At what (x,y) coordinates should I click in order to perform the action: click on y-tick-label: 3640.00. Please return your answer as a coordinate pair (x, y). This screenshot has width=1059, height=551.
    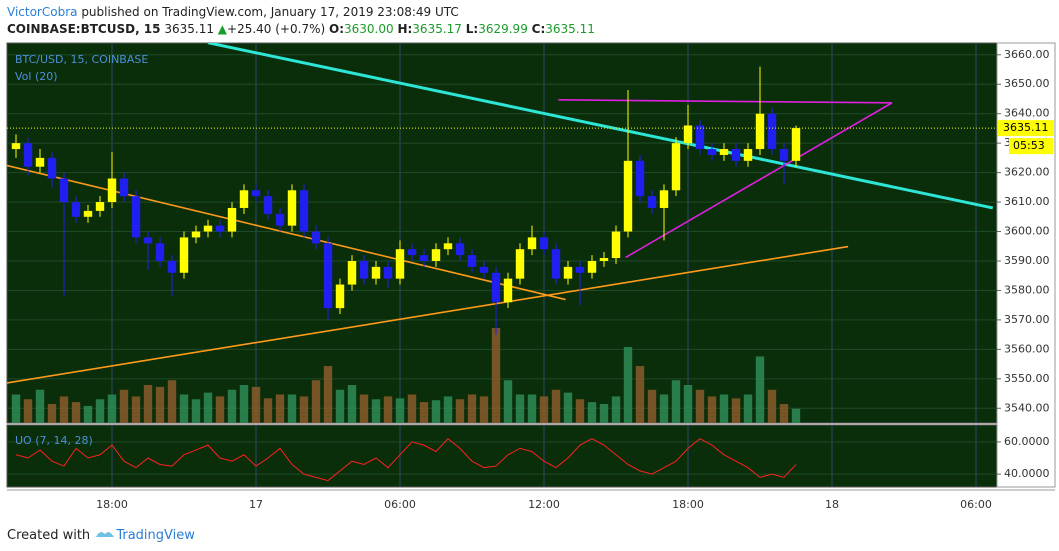
    Looking at the image, I should click on (1027, 113).